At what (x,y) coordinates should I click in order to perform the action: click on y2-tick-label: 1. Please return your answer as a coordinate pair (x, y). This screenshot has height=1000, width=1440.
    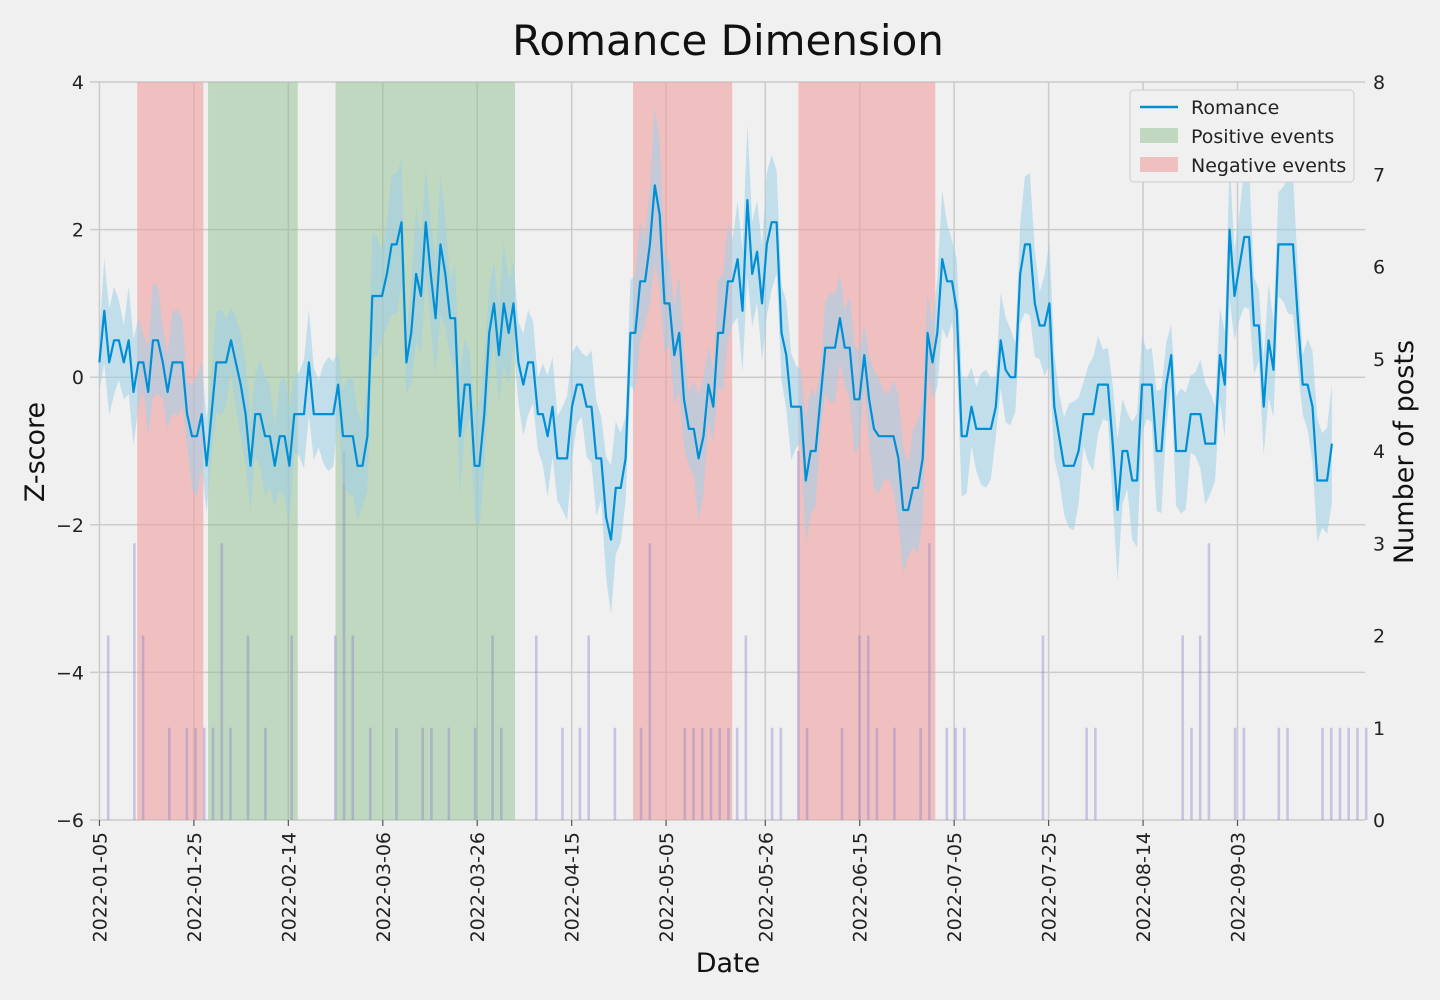
    Looking at the image, I should click on (1379, 729).